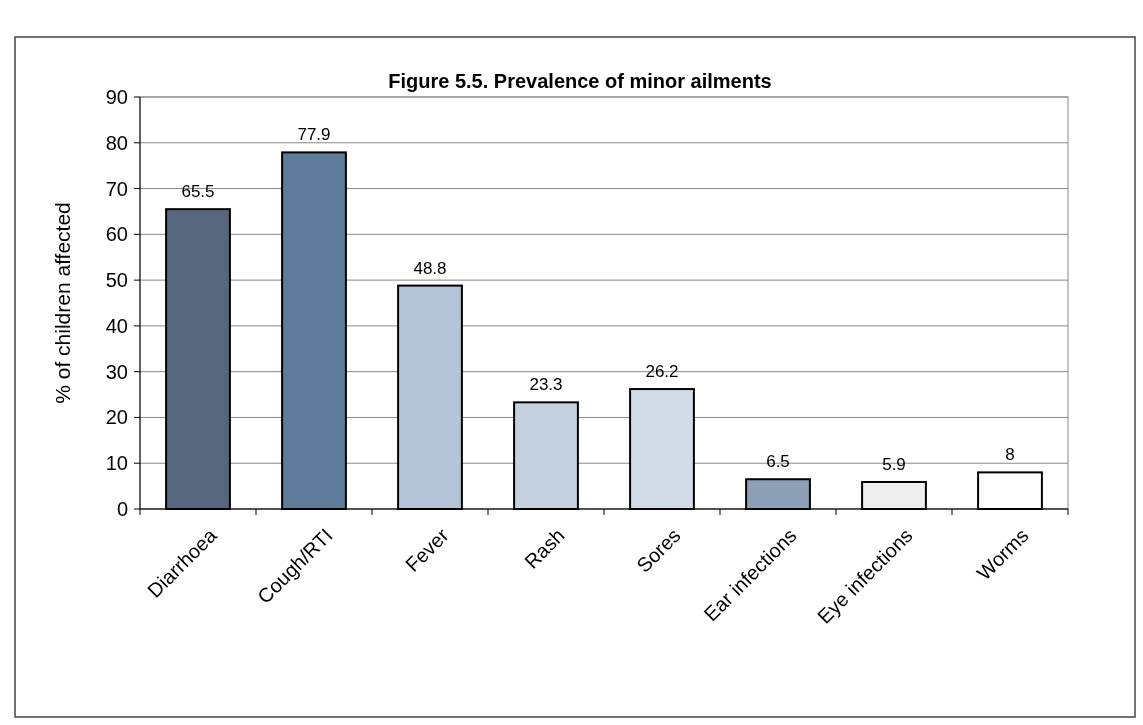 The height and width of the screenshot is (725, 1143). What do you see at coordinates (116, 417) in the screenshot?
I see `y-tick-label: 20` at bounding box center [116, 417].